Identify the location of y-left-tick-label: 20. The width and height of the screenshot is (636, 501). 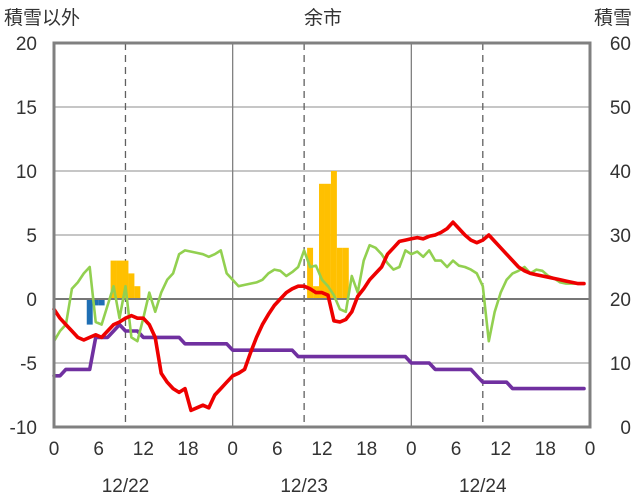
(26, 44).